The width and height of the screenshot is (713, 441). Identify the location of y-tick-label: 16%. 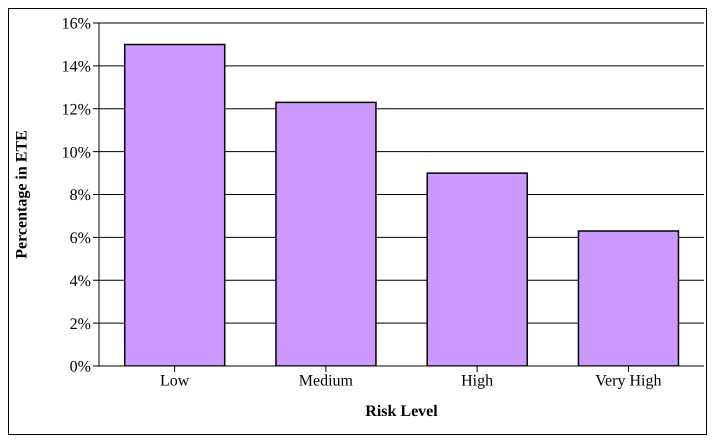
(76, 24).